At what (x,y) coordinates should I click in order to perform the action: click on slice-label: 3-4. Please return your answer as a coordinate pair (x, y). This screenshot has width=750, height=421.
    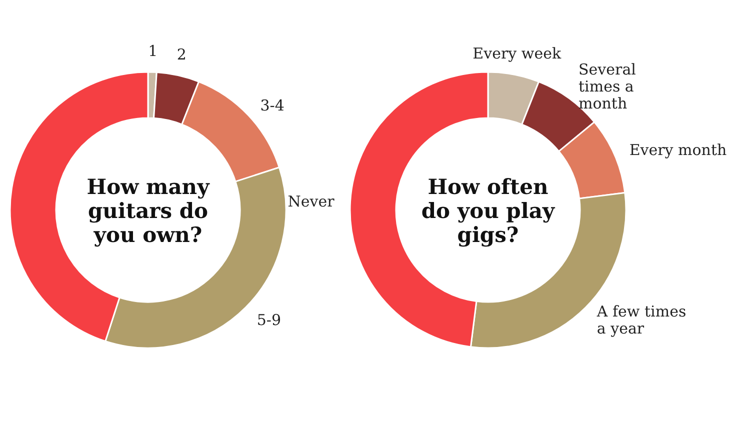
    Looking at the image, I should click on (272, 105).